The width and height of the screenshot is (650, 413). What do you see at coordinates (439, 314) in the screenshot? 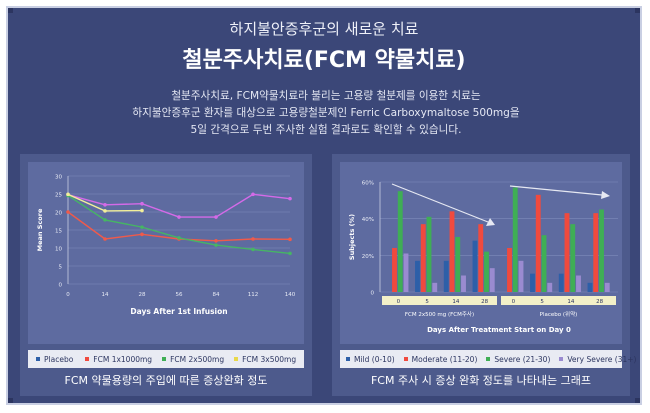
I see `group-label: FCM 2x500 mg (FCM주사)` at bounding box center [439, 314].